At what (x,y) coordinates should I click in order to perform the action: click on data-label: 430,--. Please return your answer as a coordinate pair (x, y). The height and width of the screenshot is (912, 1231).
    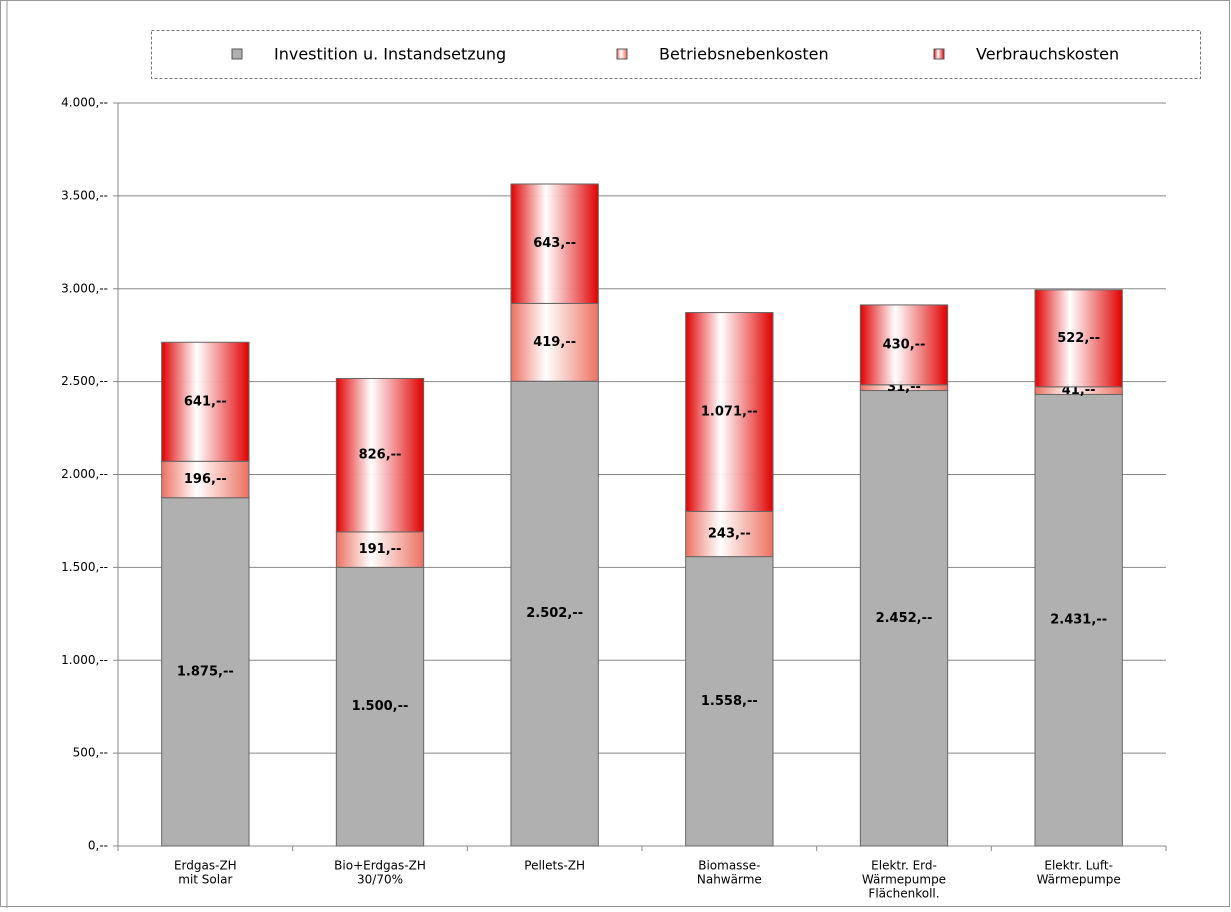
    Looking at the image, I should click on (904, 344).